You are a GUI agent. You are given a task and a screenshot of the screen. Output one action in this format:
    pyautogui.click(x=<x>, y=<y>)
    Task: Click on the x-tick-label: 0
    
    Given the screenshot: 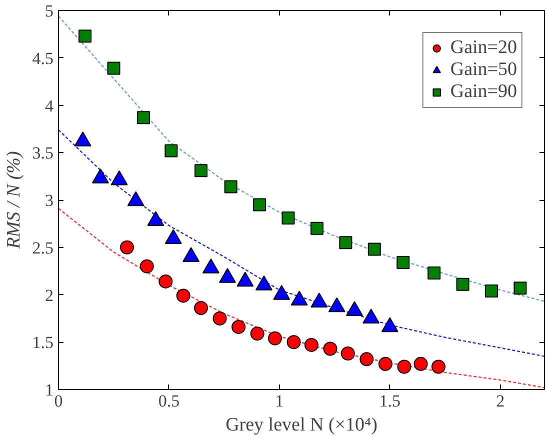 What is the action you would take?
    pyautogui.click(x=58, y=401)
    